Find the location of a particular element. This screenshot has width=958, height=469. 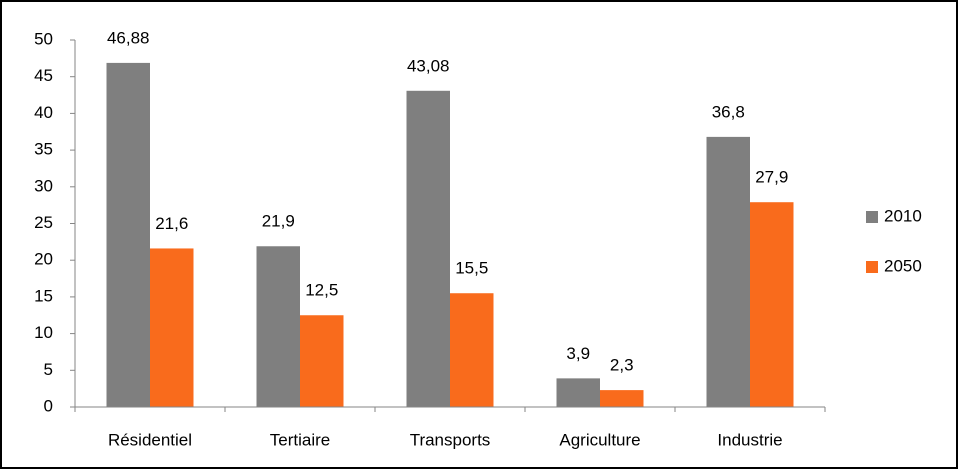

value-label: 12,5 is located at coordinates (321, 290).